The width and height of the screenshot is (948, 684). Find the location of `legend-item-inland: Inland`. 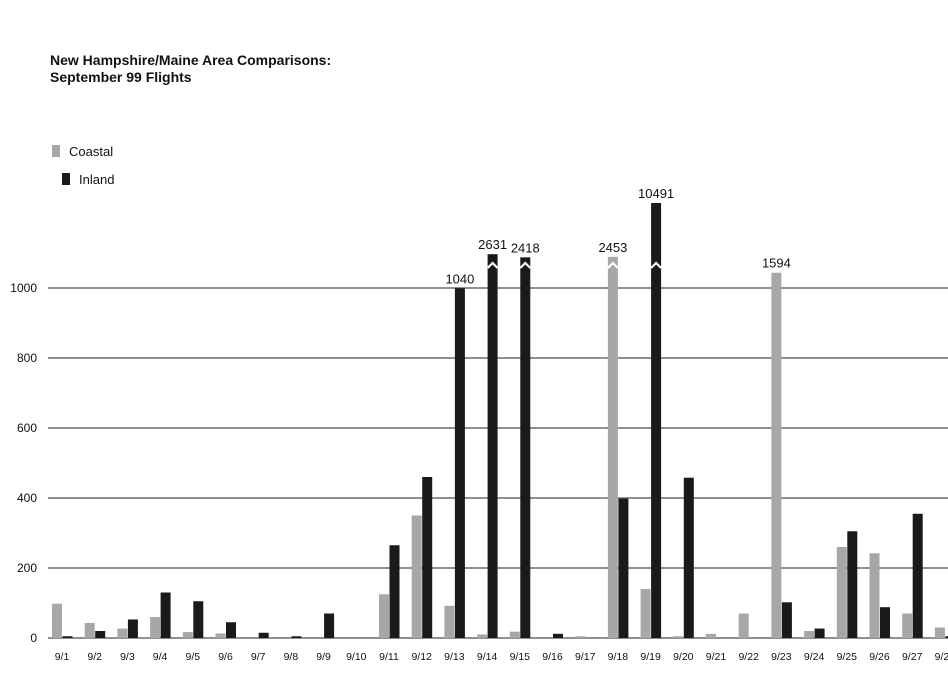

legend-item-inland: Inland is located at coordinates (83, 186).